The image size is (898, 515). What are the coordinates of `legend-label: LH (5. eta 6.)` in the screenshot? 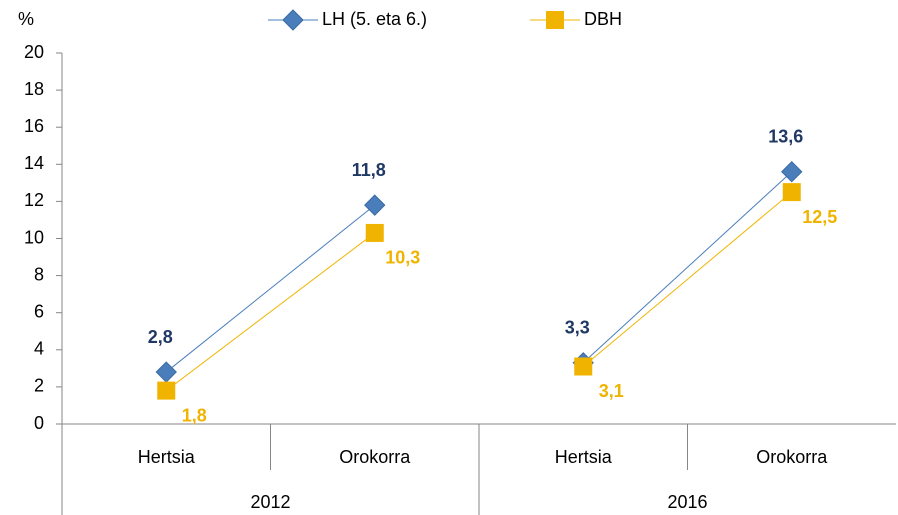 It's located at (374, 19).